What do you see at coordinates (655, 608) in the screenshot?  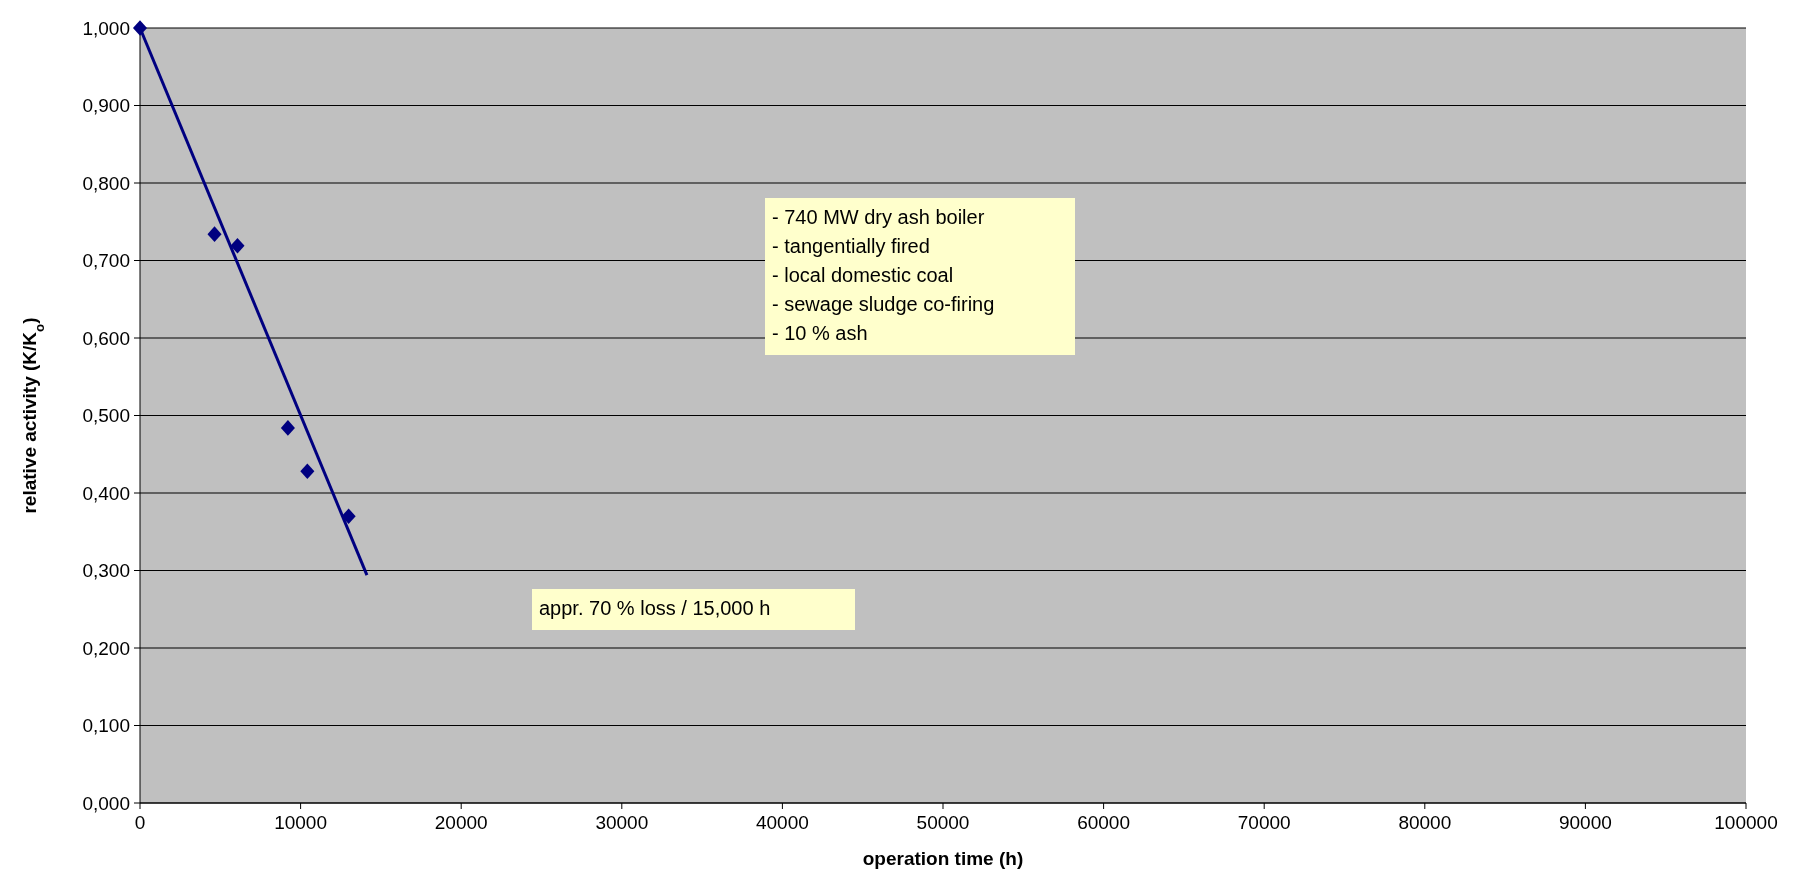 I see `annotation: appr. 70 % loss / 15,000 h` at bounding box center [655, 608].